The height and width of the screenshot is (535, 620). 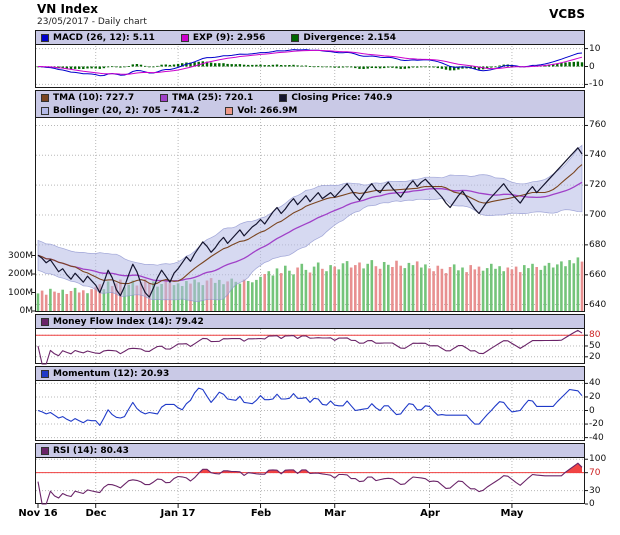 What do you see at coordinates (261, 513) in the screenshot?
I see `x-axis-label: Feb` at bounding box center [261, 513].